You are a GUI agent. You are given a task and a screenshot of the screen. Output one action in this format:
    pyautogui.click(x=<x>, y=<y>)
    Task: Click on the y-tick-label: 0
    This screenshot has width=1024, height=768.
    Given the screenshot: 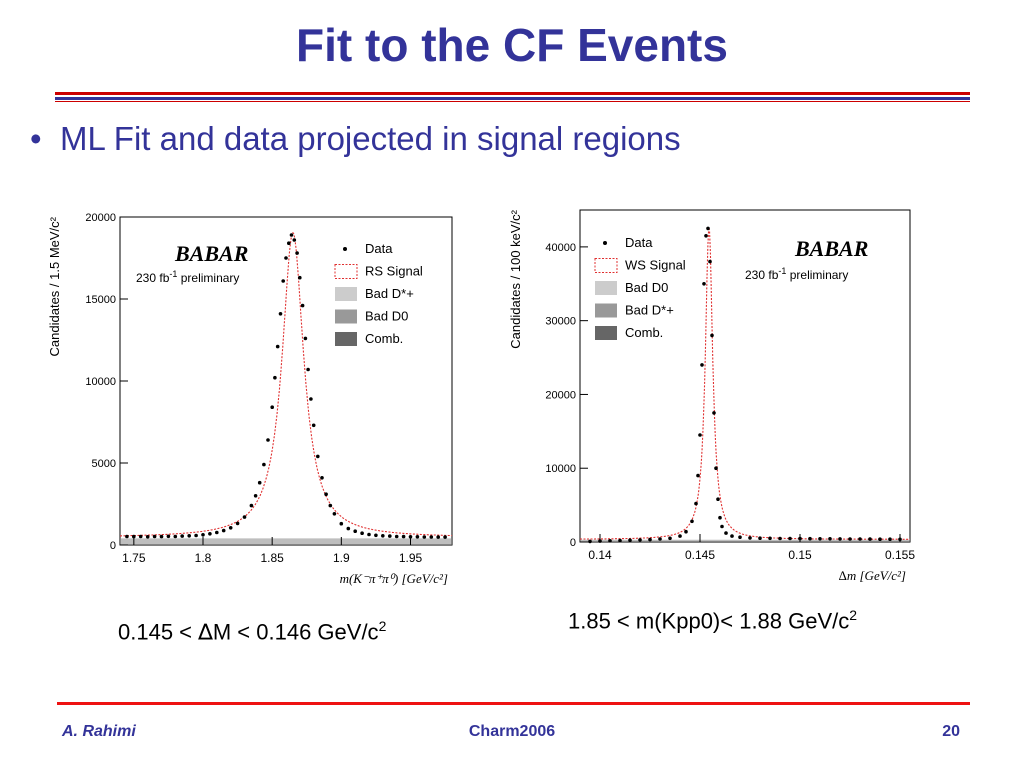 What is the action you would take?
    pyautogui.click(x=573, y=543)
    